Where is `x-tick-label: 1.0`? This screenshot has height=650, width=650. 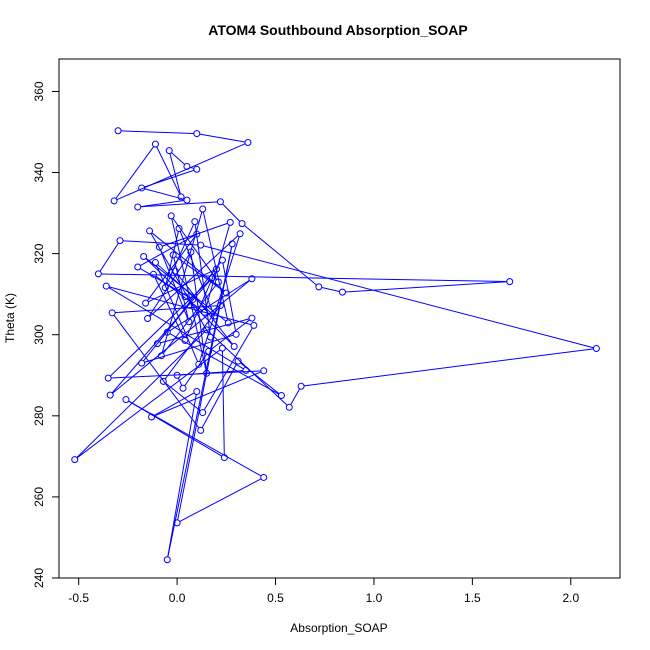 x-tick-label: 1.0 is located at coordinates (374, 598).